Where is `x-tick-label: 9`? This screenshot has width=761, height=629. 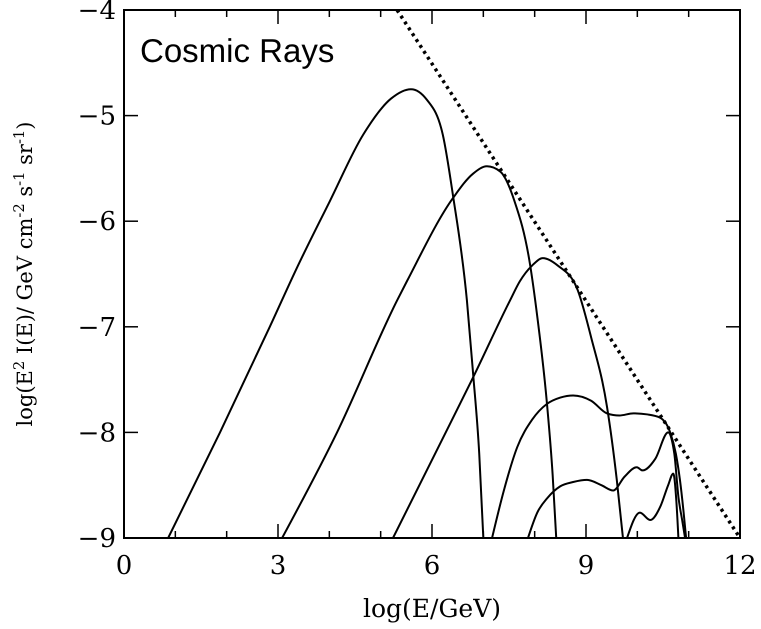
x-tick-label: 9 is located at coordinates (586, 566).